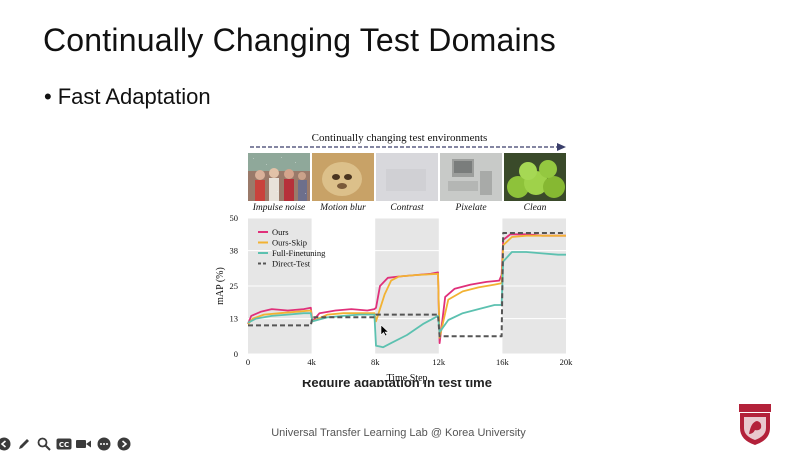 This screenshot has height=454, width=797. I want to click on y-axis-title: mAP (%), so click(220, 286).